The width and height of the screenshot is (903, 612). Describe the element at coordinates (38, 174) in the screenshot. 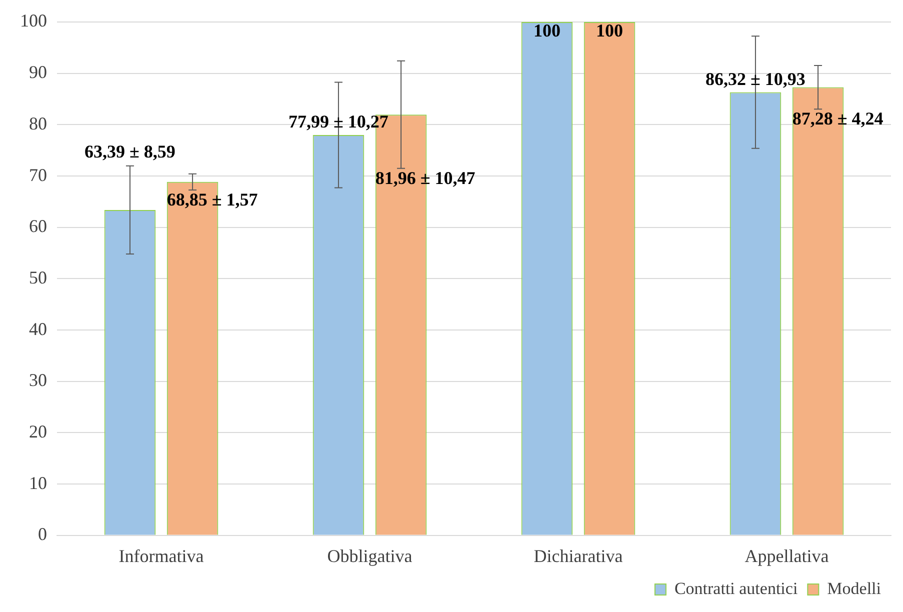

I see `y-tick-label: 70` at that location.